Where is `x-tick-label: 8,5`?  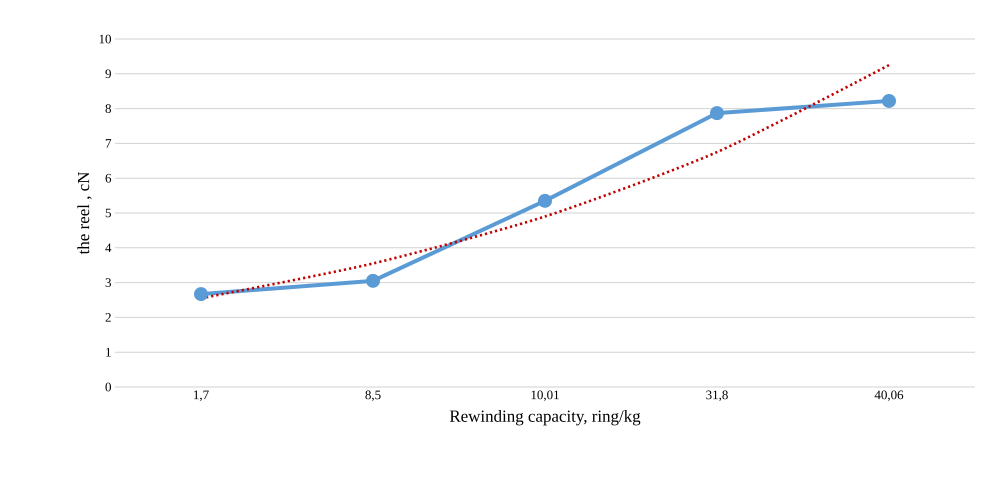
x-tick-label: 8,5 is located at coordinates (373, 396).